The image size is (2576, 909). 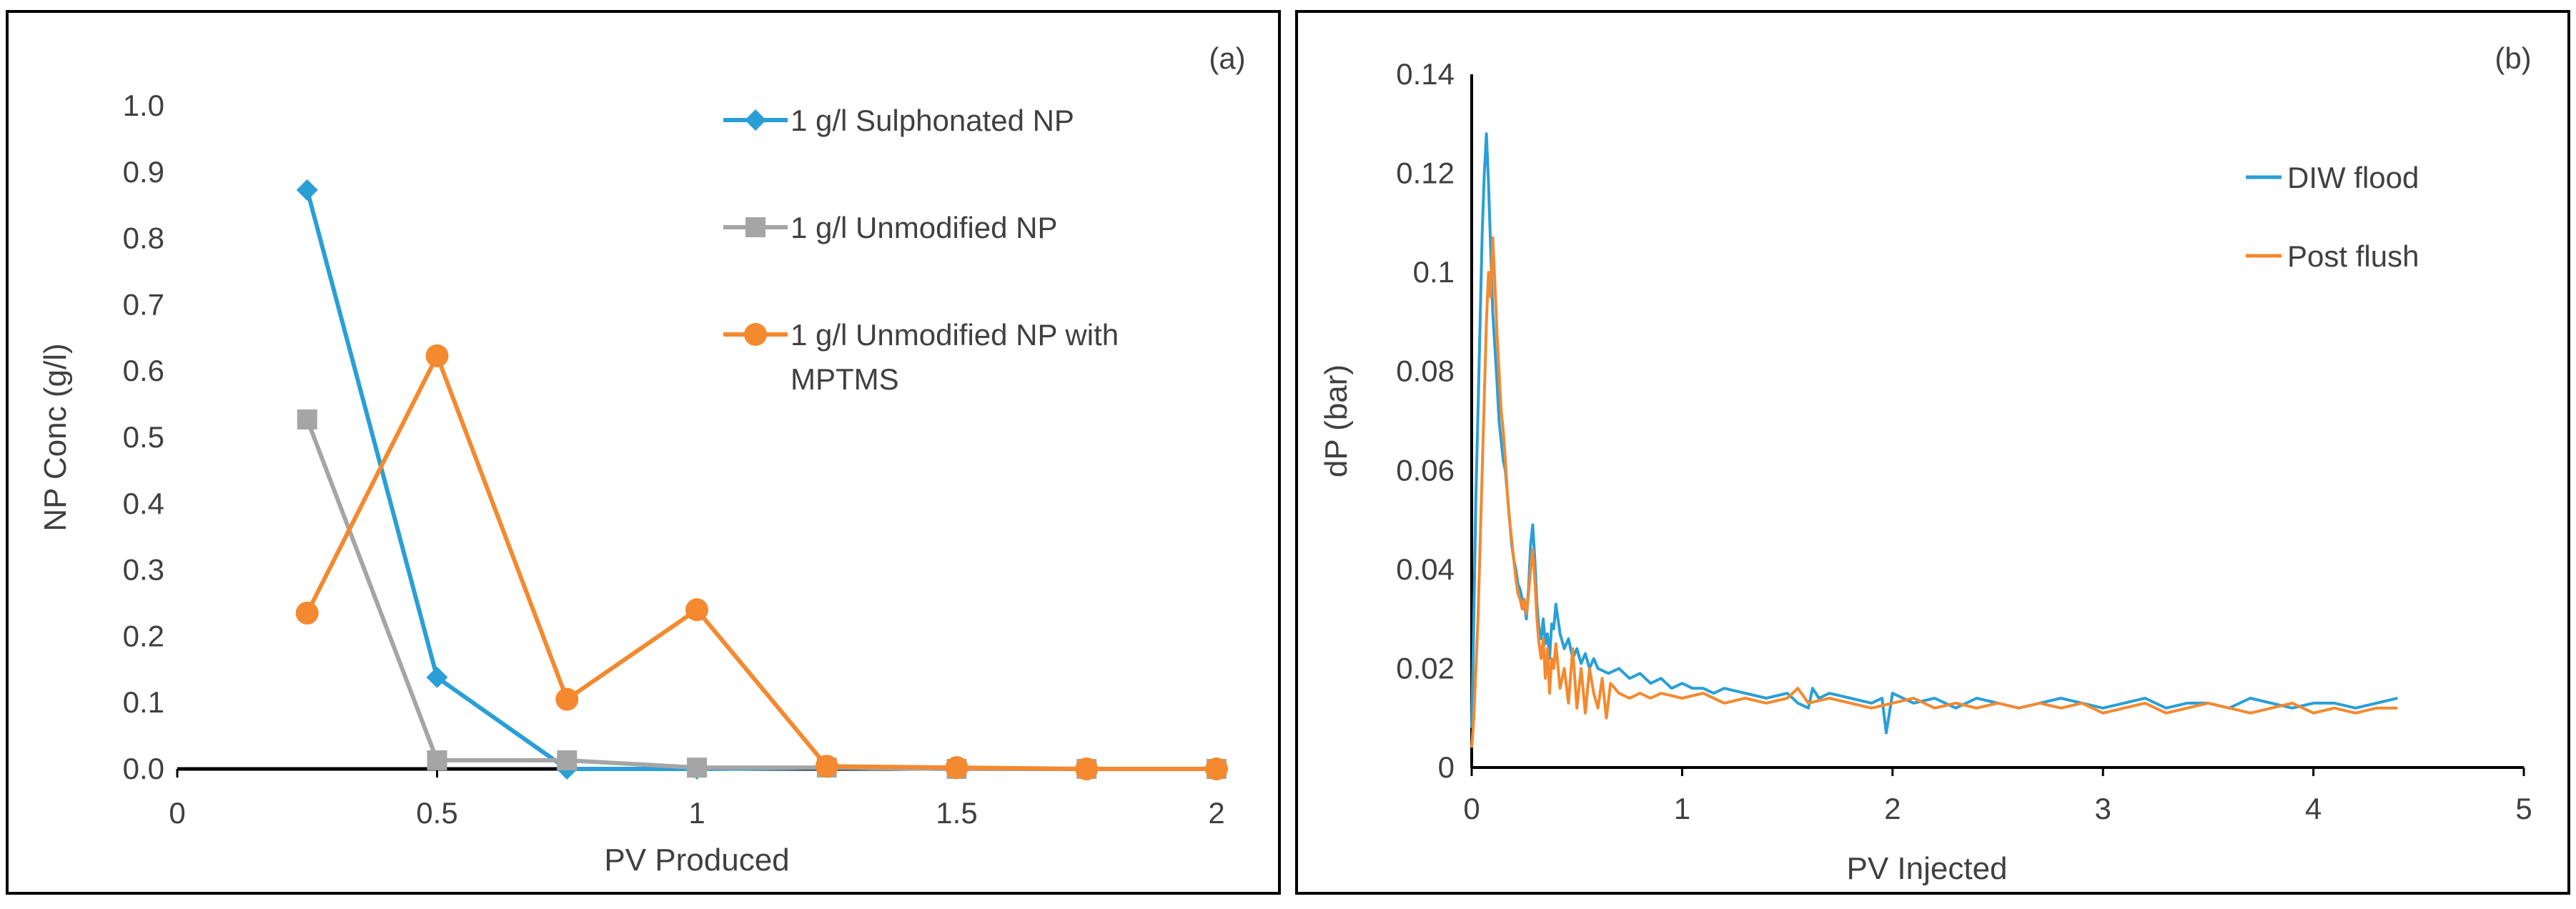 What do you see at coordinates (2314, 809) in the screenshot?
I see `x-tick-label: 4` at bounding box center [2314, 809].